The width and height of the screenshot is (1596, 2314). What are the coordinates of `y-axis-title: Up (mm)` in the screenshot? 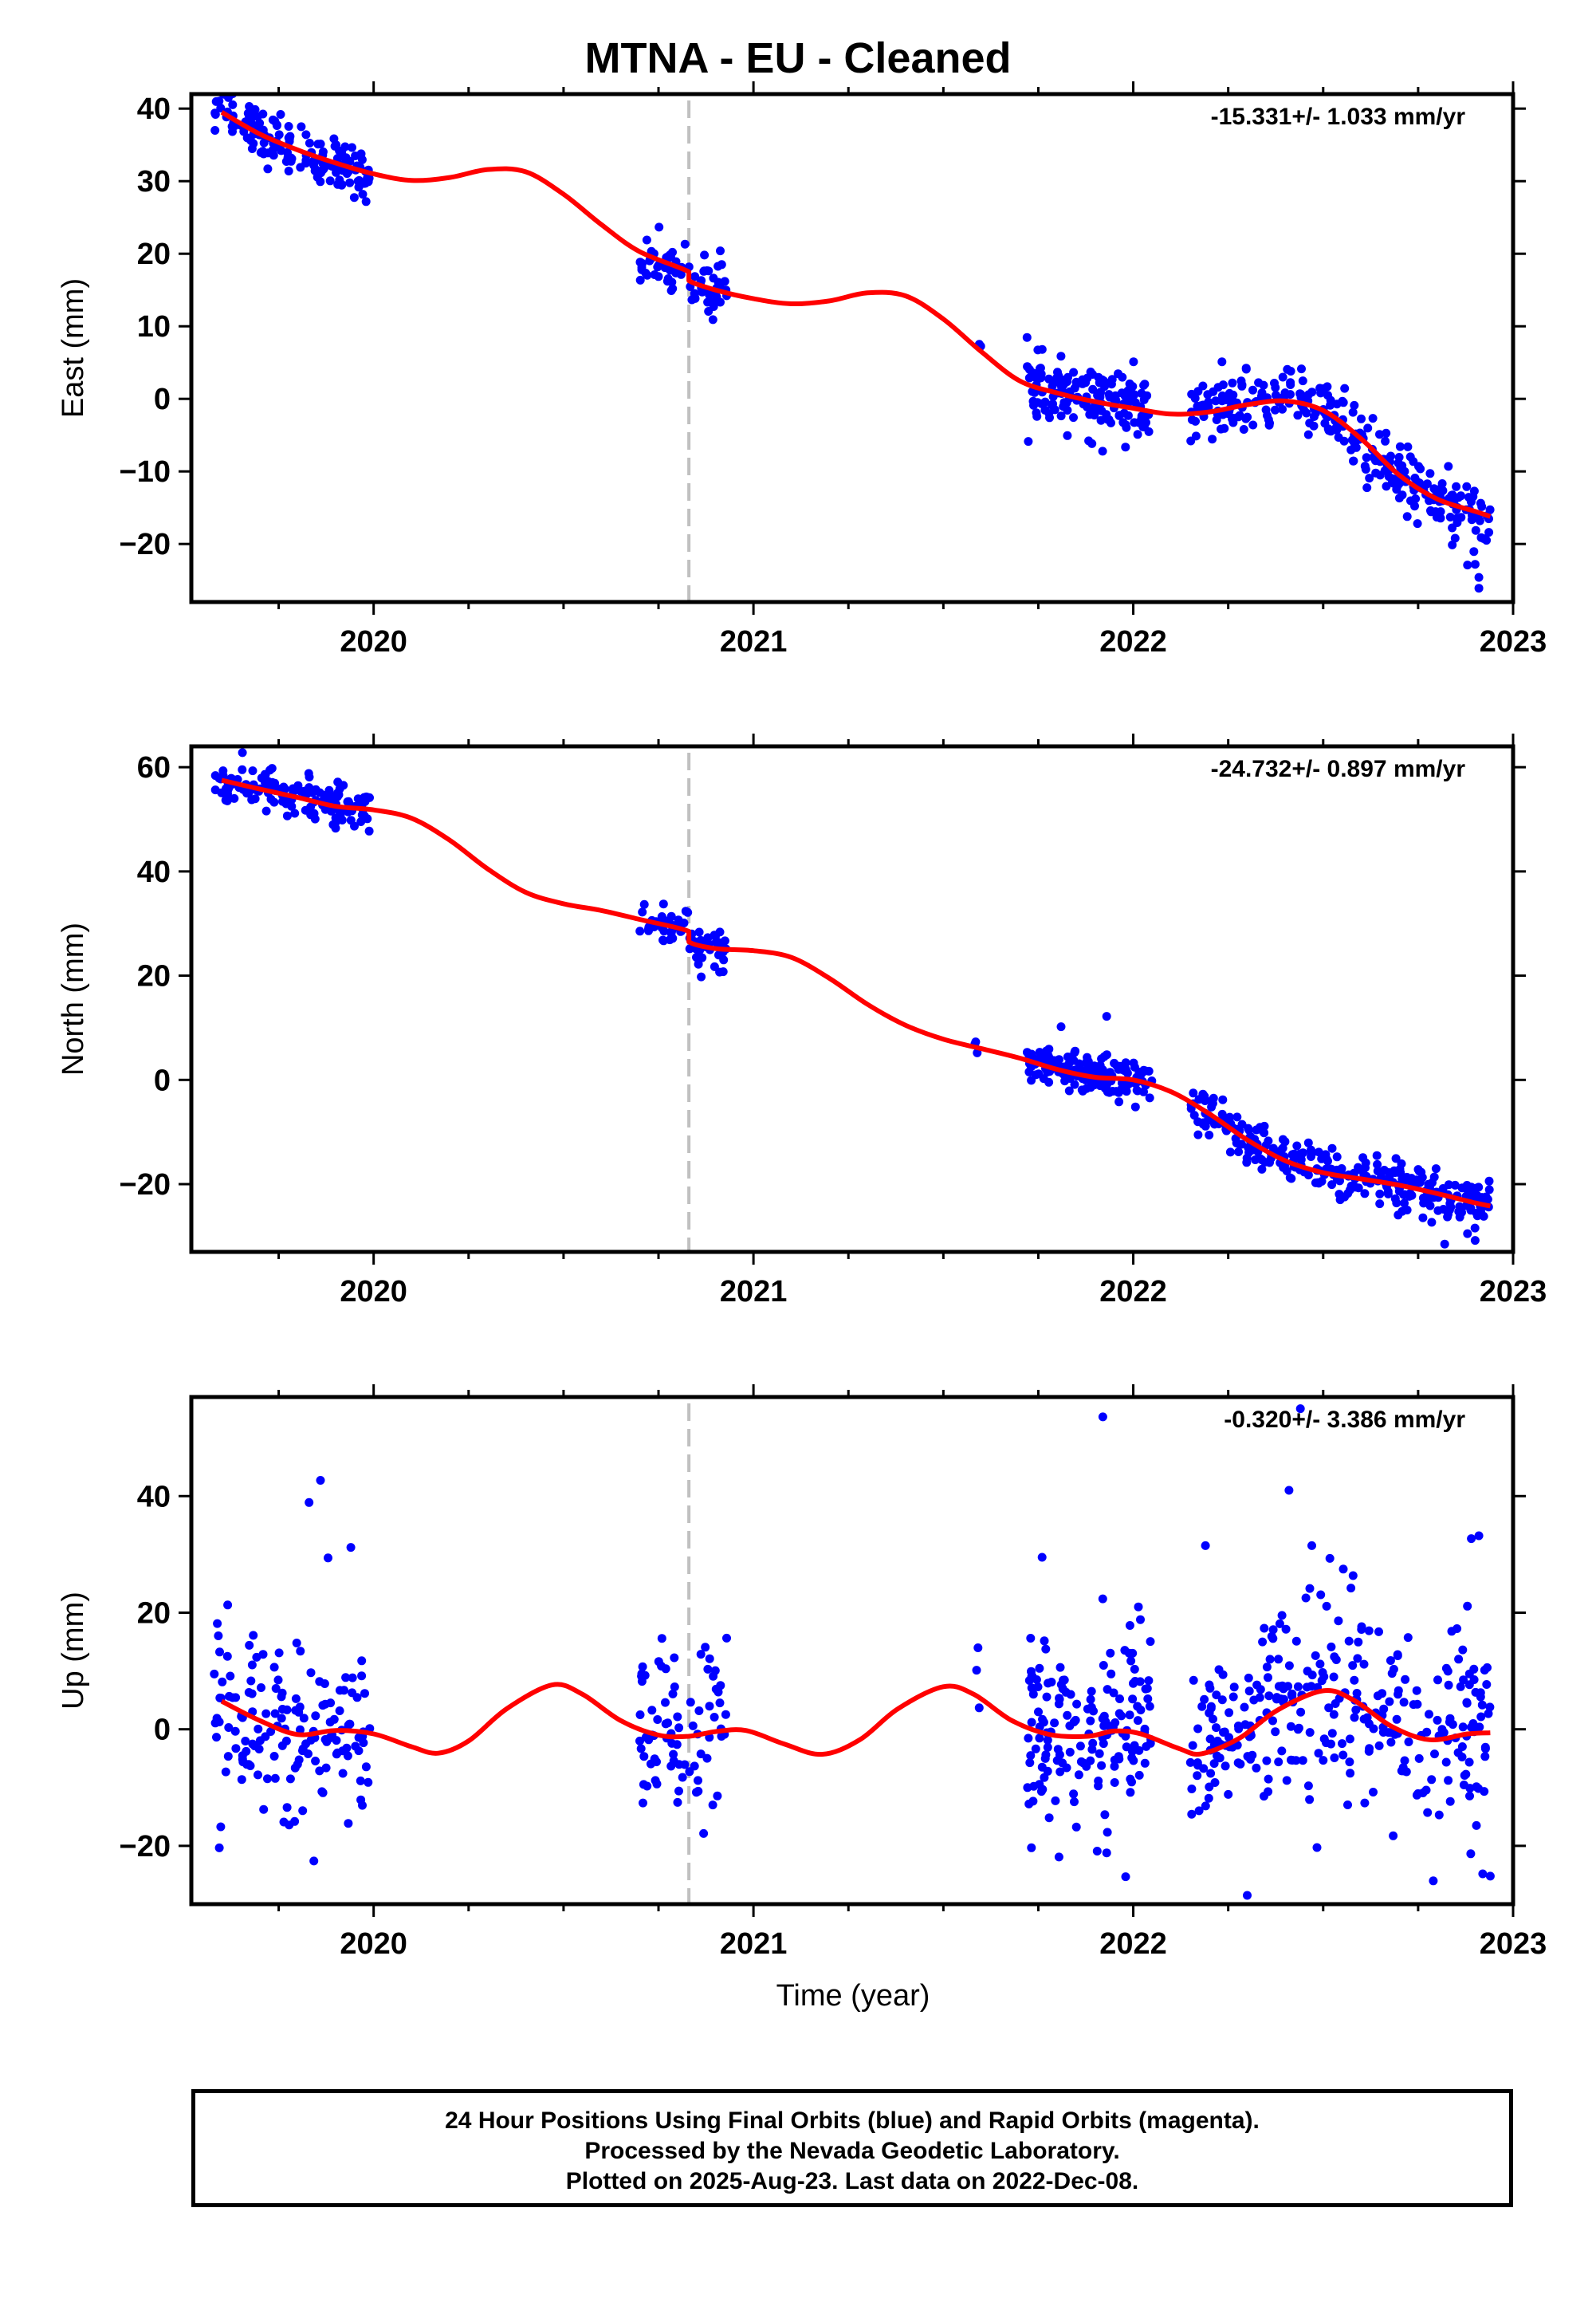 It's located at (73, 1651).